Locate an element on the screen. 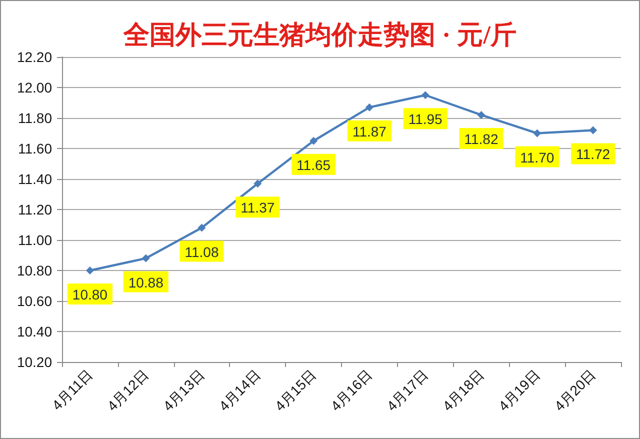  y-tick-label: 10.40 is located at coordinates (34, 332).